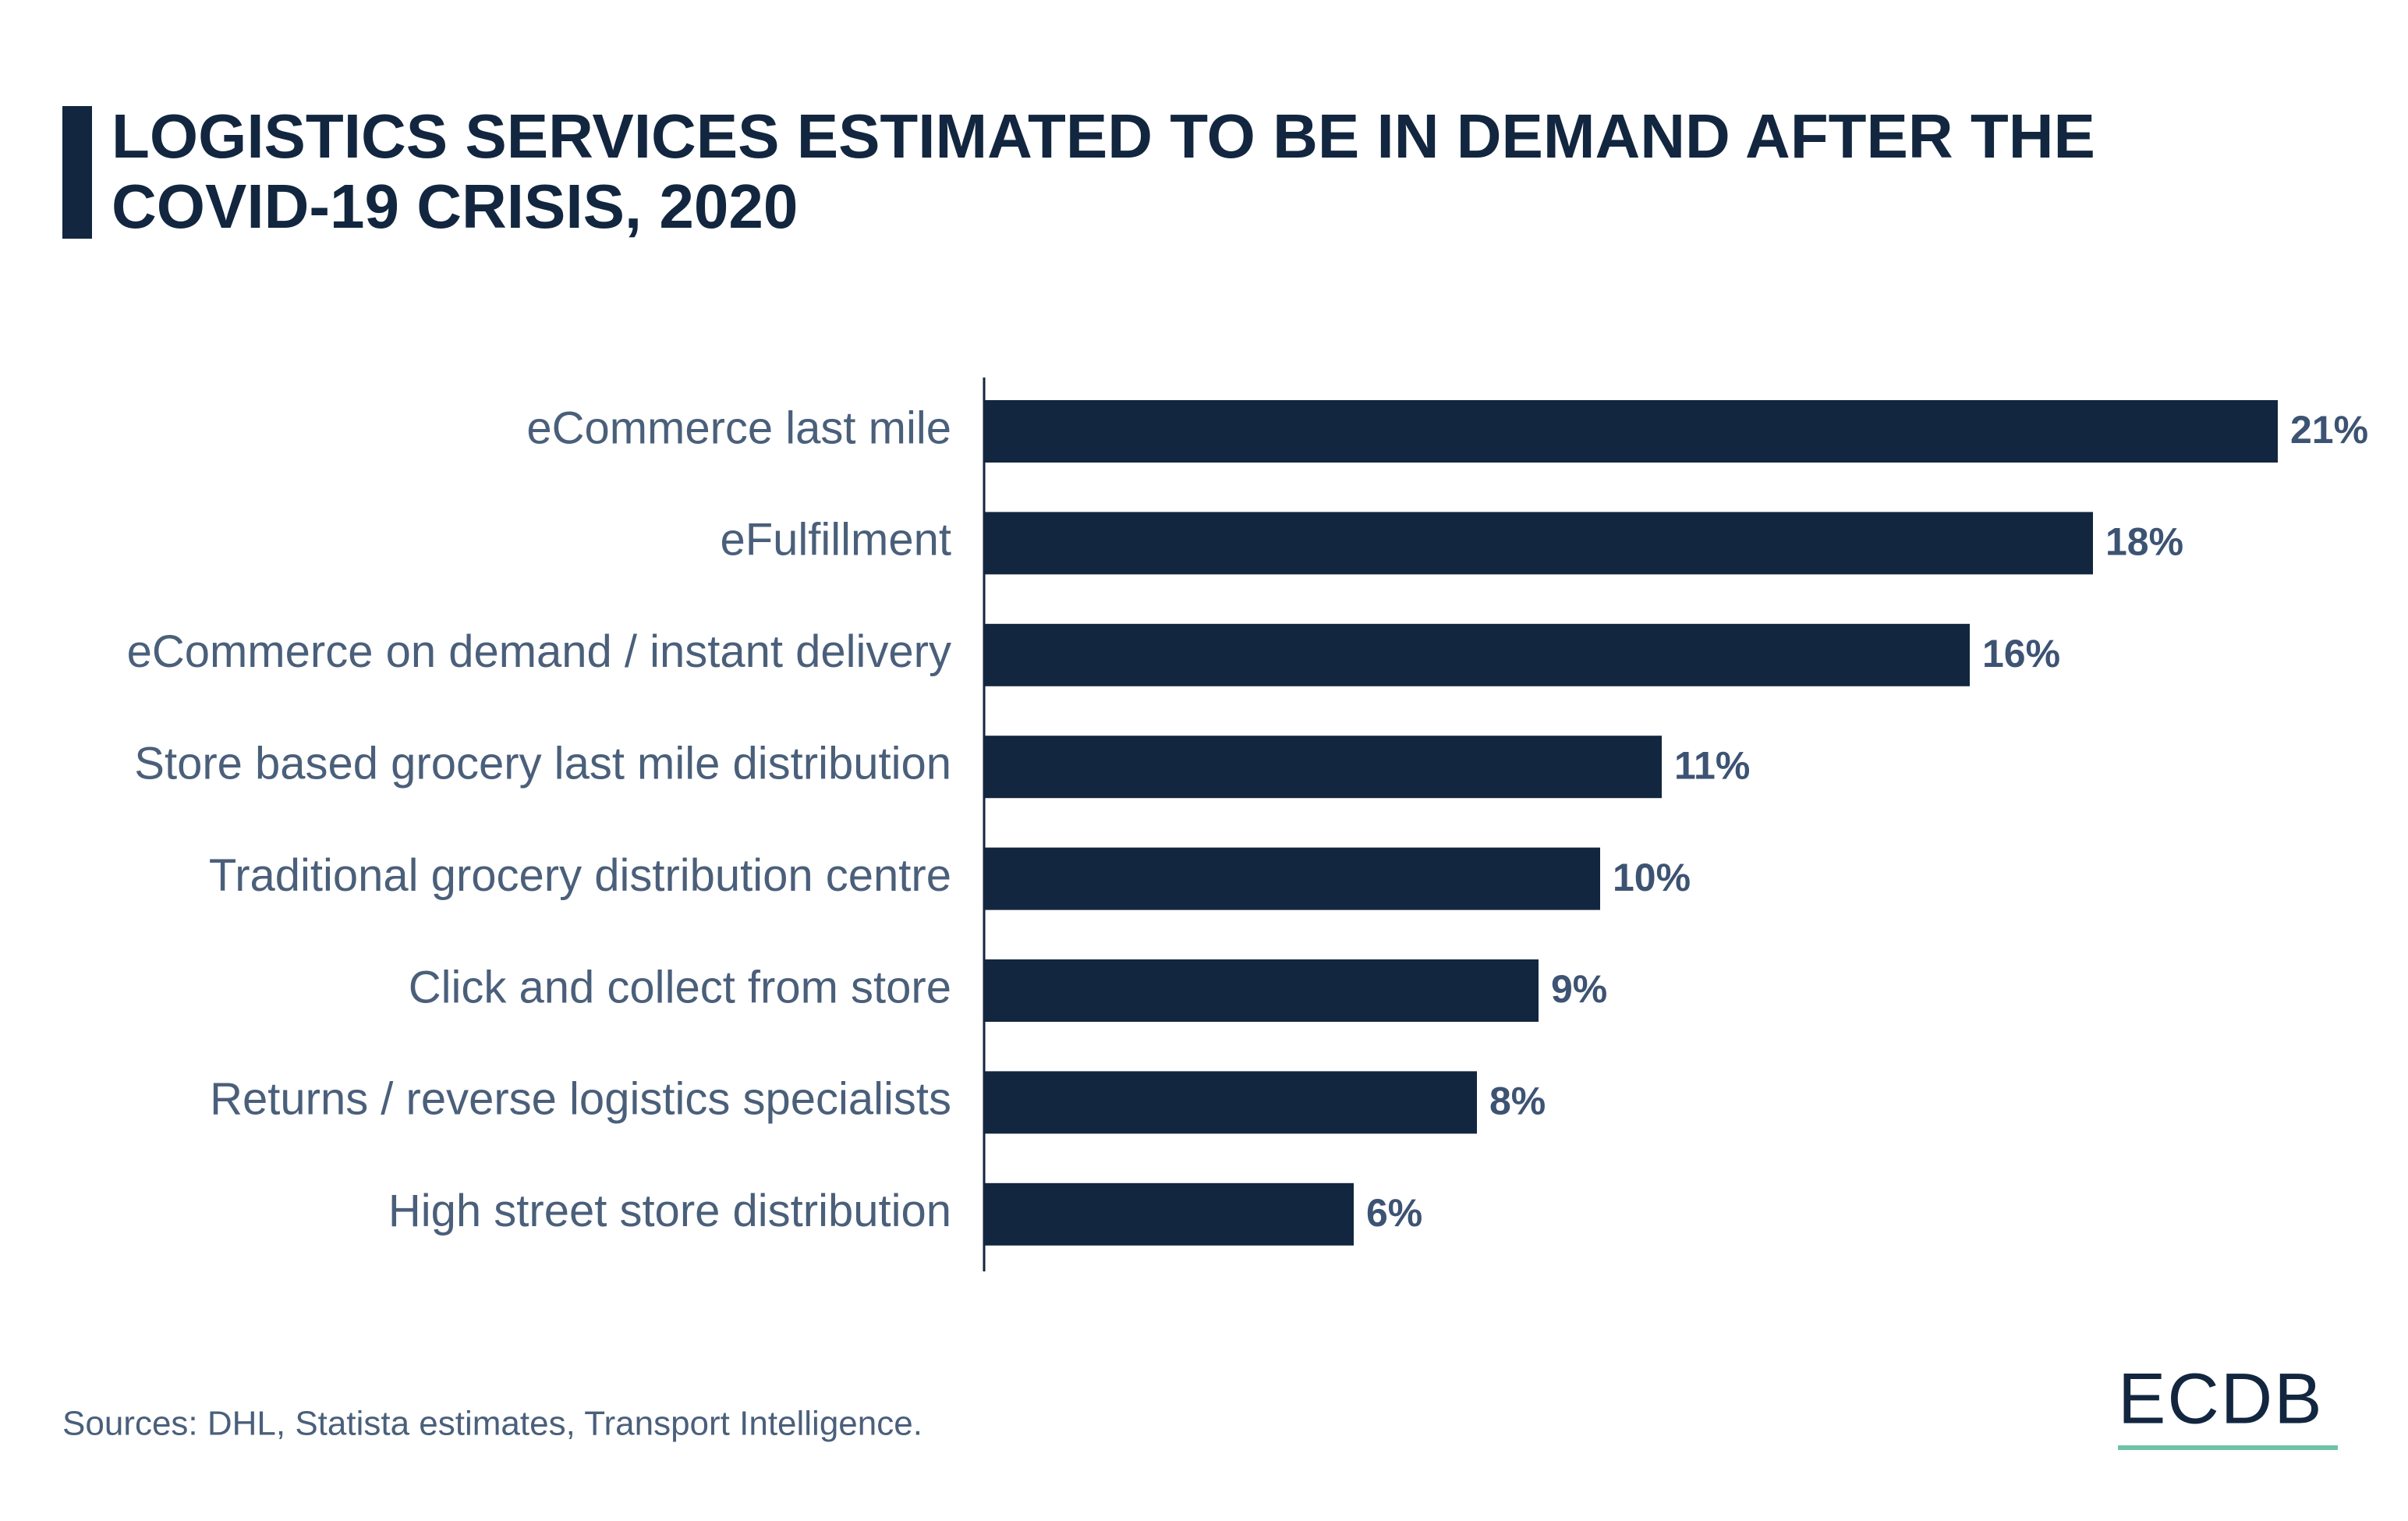 This screenshot has width=2408, height=1521. What do you see at coordinates (2221, 1398) in the screenshot?
I see `logo: ECDB` at bounding box center [2221, 1398].